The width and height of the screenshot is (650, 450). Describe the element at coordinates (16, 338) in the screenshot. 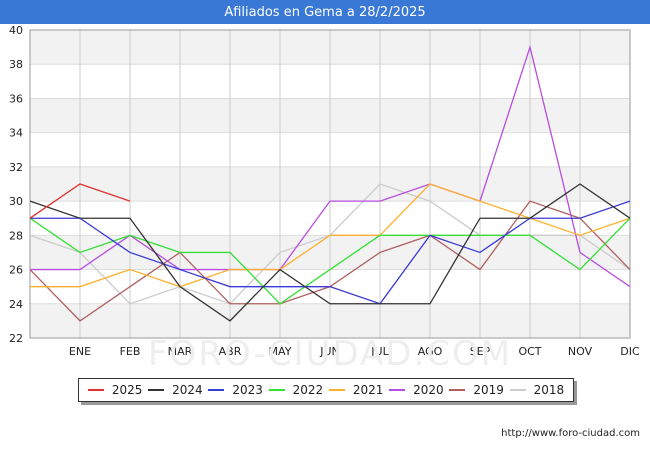

I see `y-tick-label: 22` at that location.